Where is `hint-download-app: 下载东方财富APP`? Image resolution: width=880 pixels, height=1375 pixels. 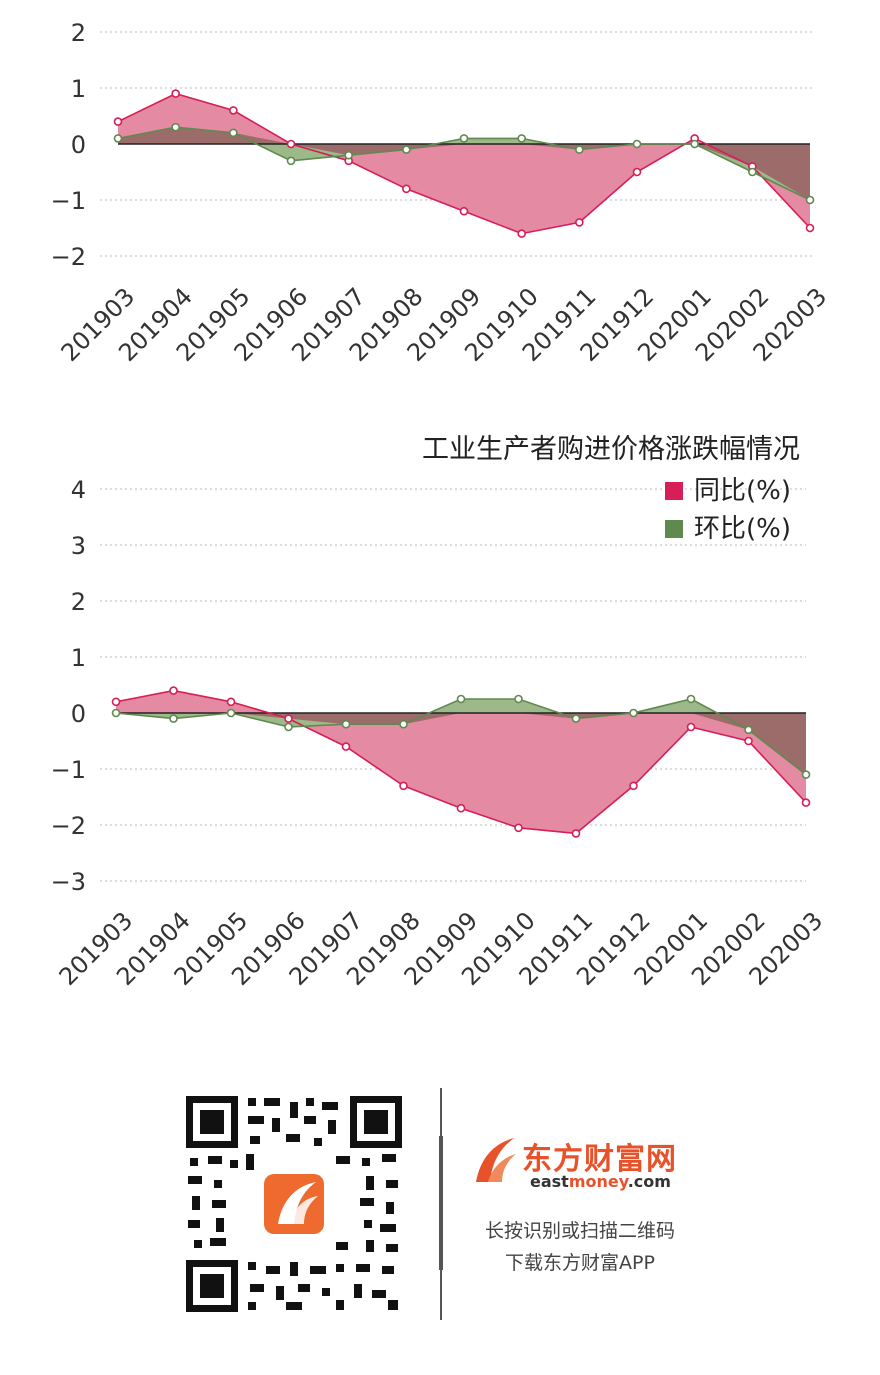
hint-download-app: 下载东方财富APP is located at coordinates (580, 1263).